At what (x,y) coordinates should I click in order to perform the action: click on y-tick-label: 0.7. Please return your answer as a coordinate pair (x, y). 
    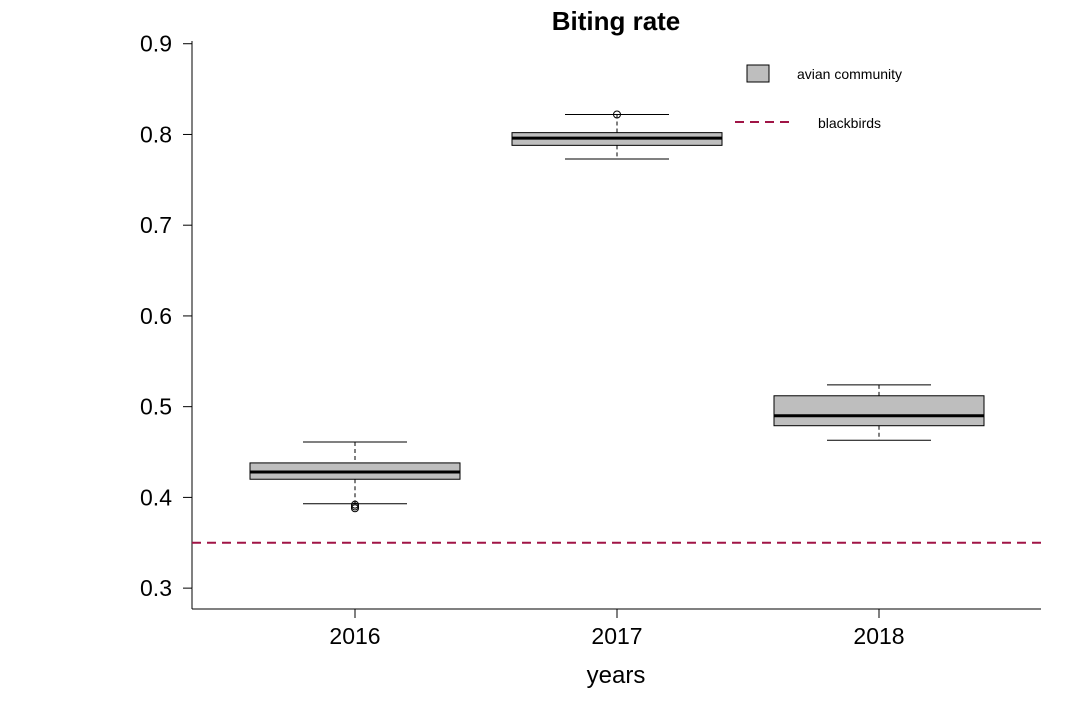
    Looking at the image, I should click on (156, 225).